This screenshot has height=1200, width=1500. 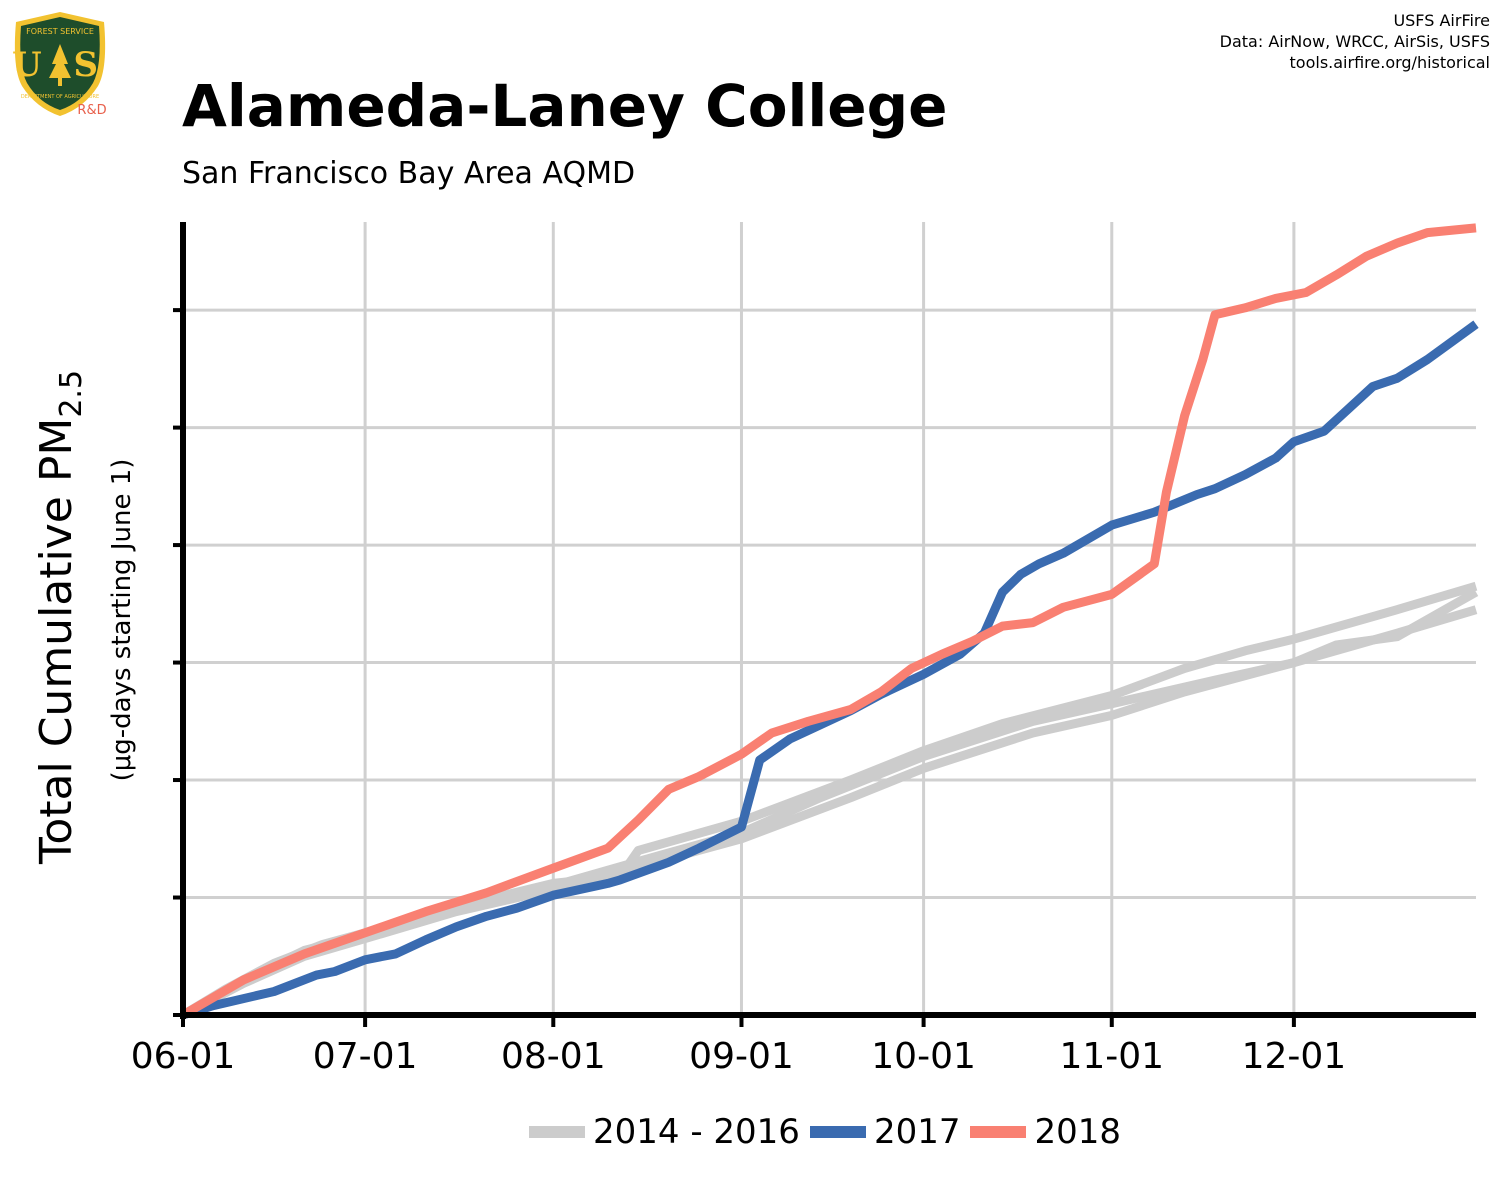 What do you see at coordinates (741, 1056) in the screenshot?
I see `x-tick-label: 09-01` at bounding box center [741, 1056].